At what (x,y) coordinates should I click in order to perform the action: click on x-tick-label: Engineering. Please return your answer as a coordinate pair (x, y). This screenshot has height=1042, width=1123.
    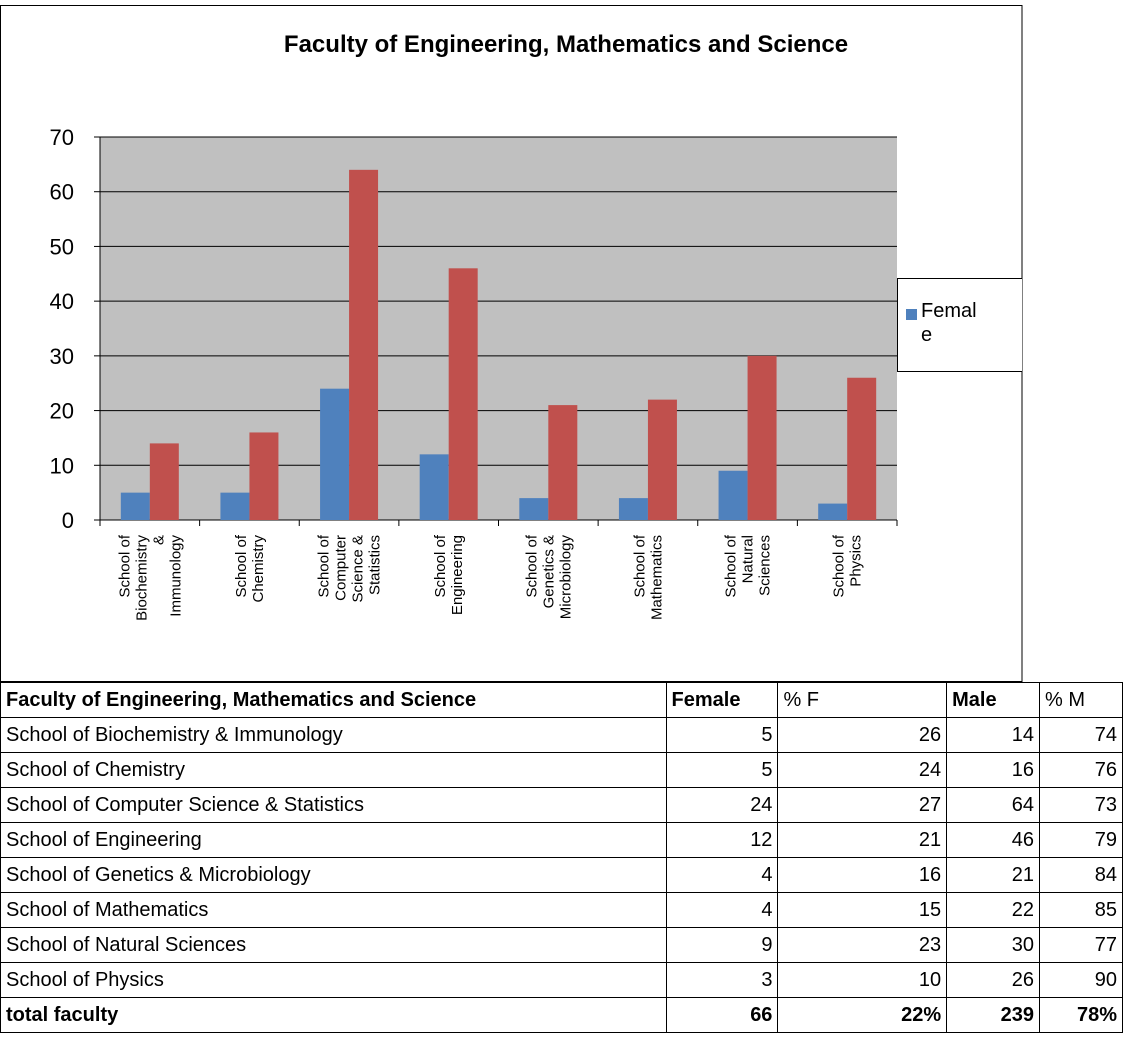
    Looking at the image, I should click on (457, 575).